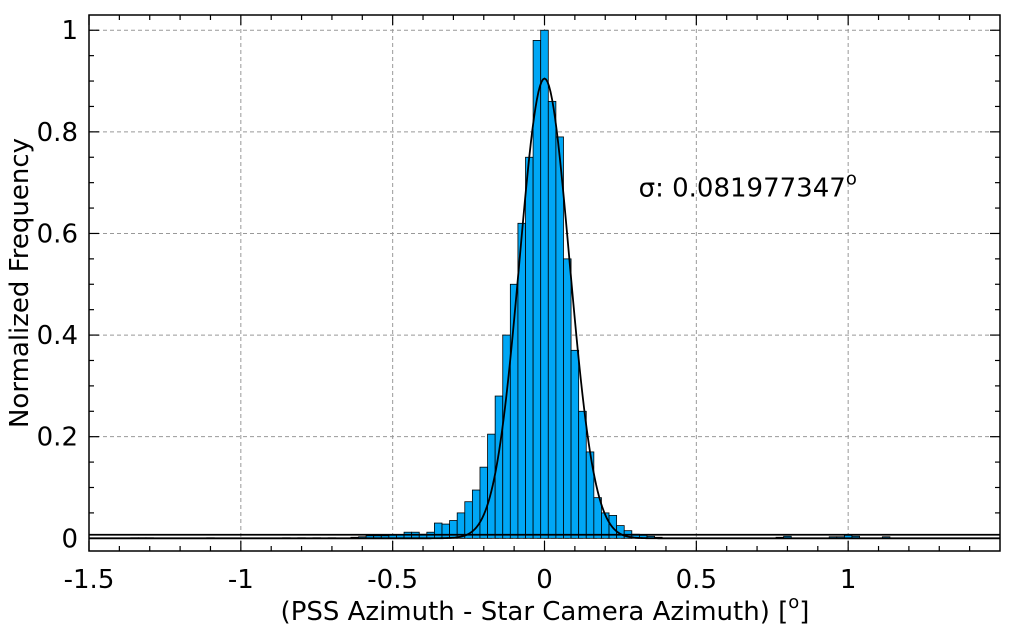 Image resolution: width=1024 pixels, height=631 pixels. Describe the element at coordinates (241, 580) in the screenshot. I see `x-tick-label: -1` at that location.